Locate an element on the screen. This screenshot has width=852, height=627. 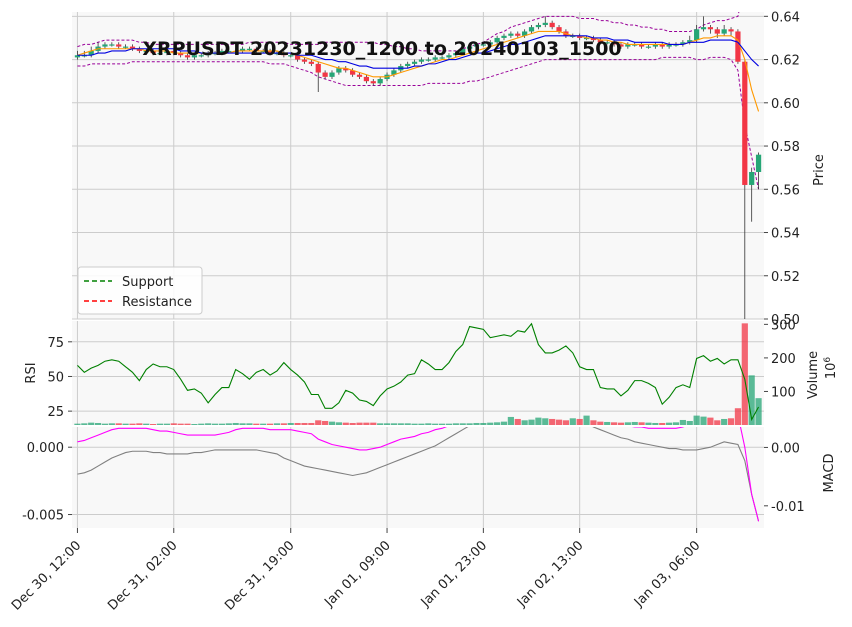
bollinger-upper-band is located at coordinates (408, 32).